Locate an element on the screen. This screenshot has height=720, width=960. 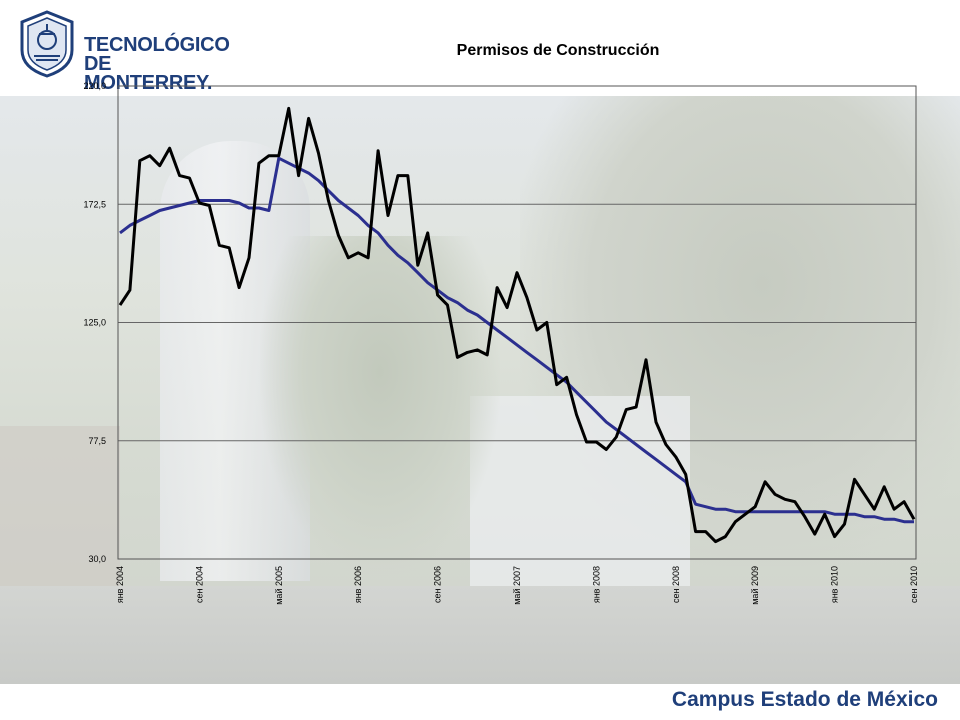
campus-name: Campus Estado de México is located at coordinates (804, 699).